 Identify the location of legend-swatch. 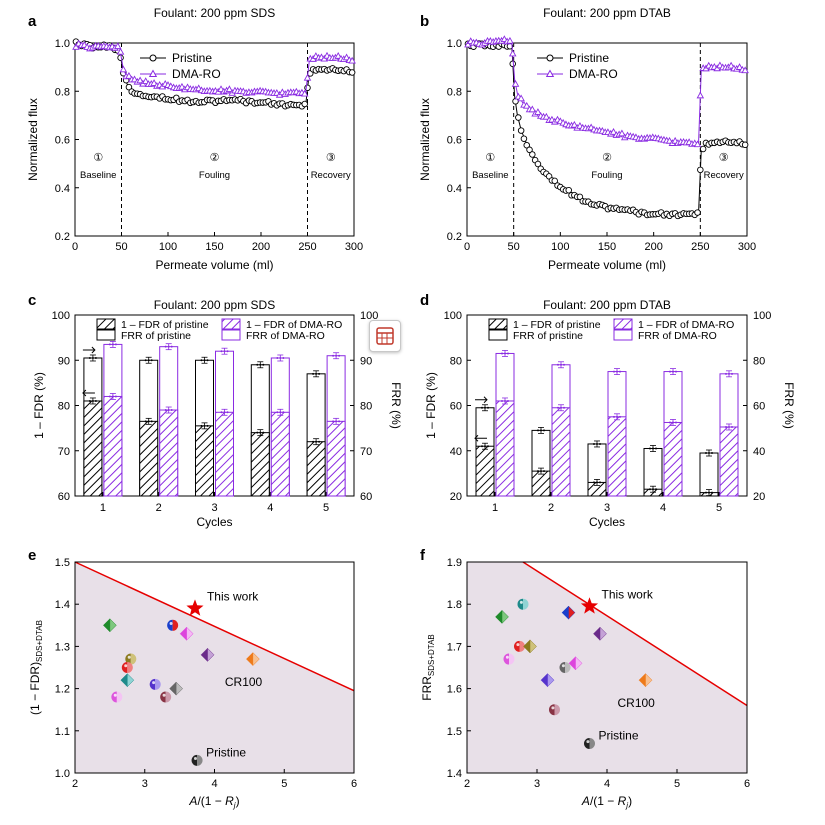
(231, 324).